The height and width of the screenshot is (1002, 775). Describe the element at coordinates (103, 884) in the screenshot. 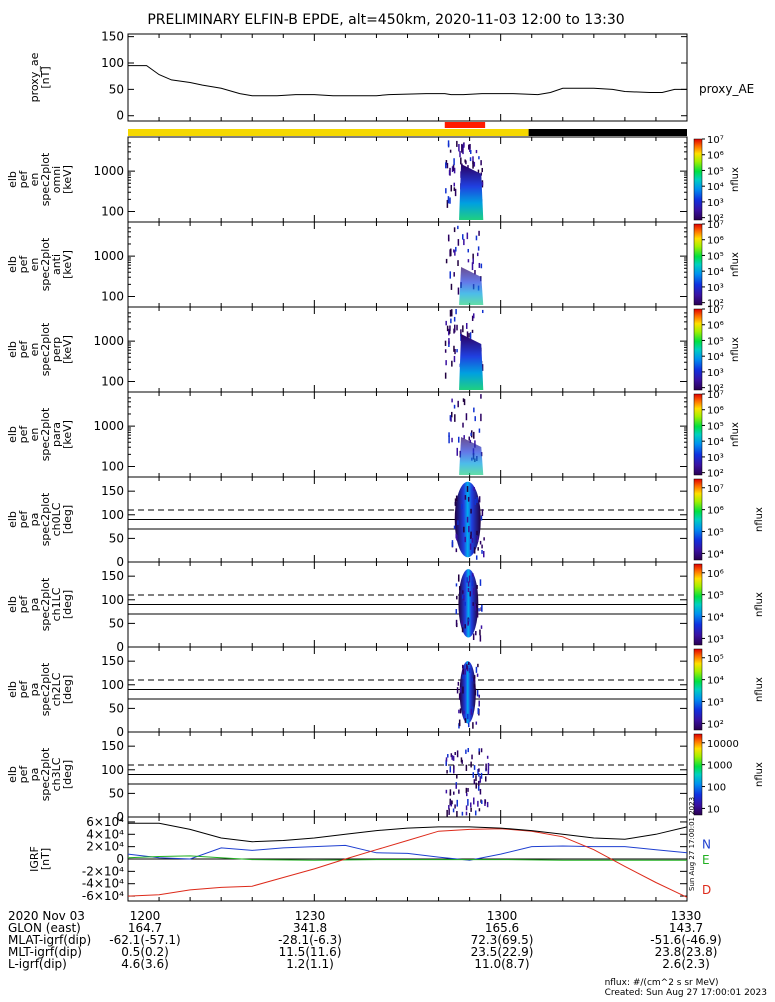

I see `y-tick-label: -4×10⁴` at that location.